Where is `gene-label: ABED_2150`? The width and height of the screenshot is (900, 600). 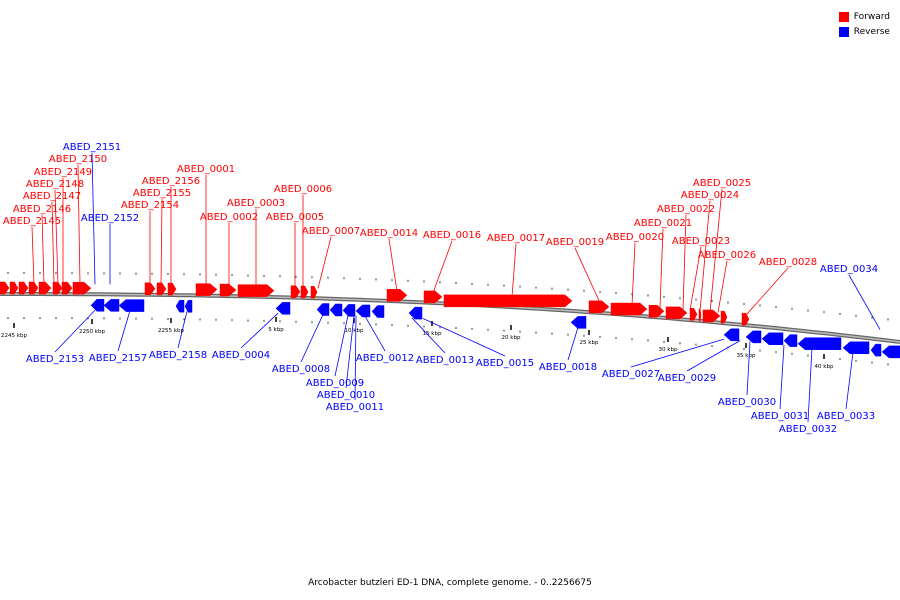 gene-label: ABED_2150 is located at coordinates (78, 159).